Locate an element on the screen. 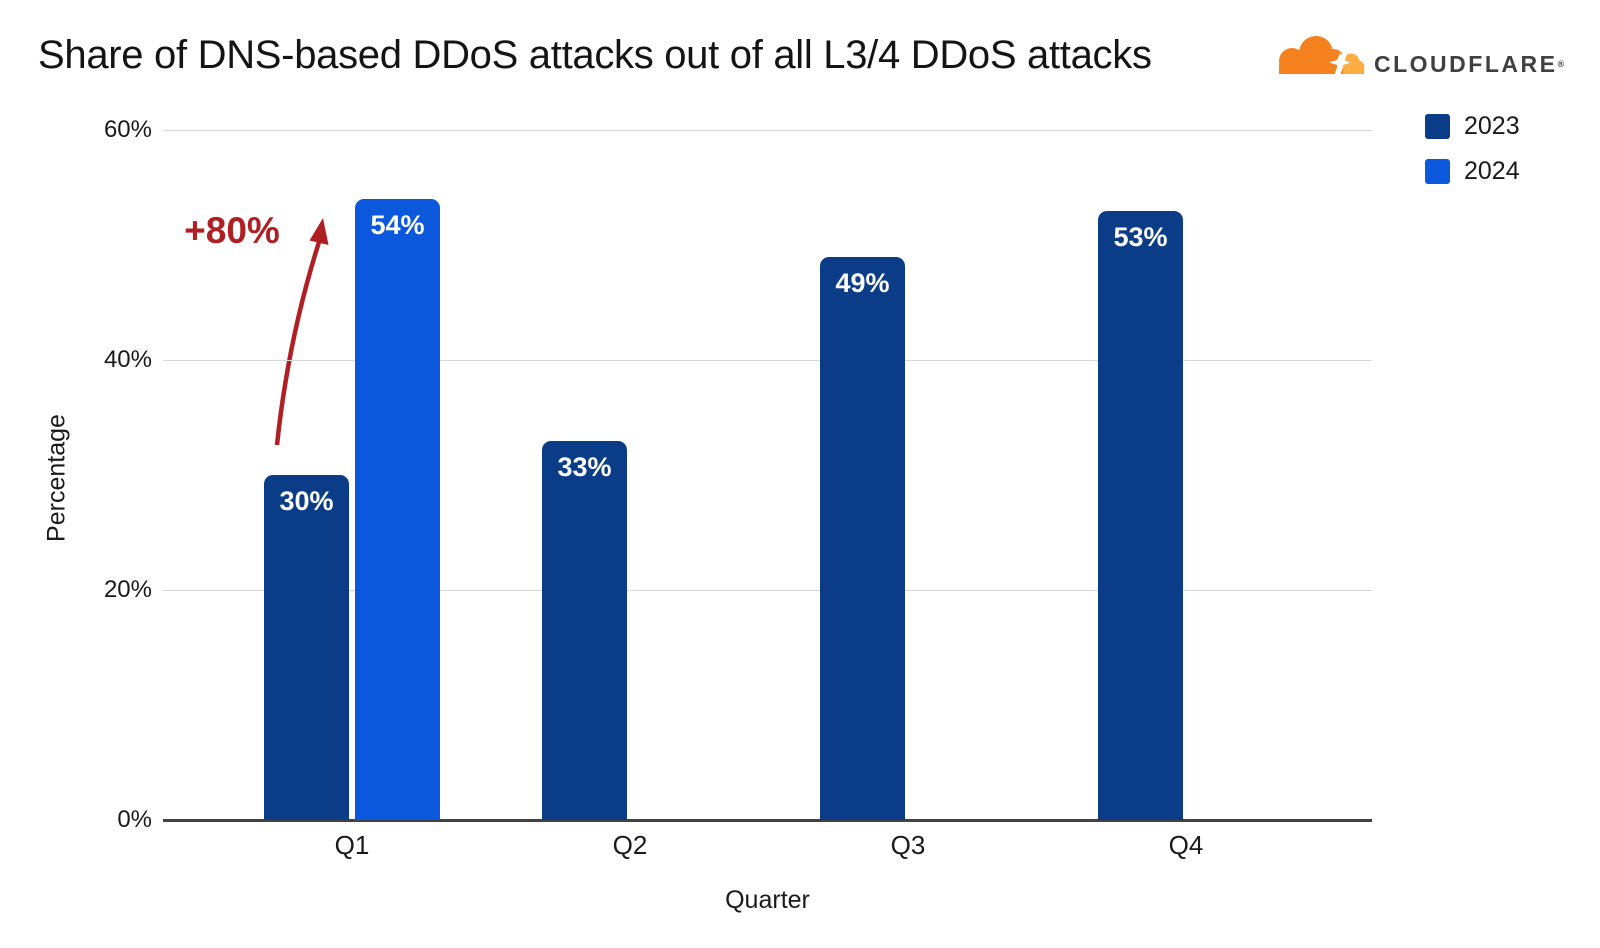 This screenshot has width=1600, height=948. y-tick-label-40%: 40% is located at coordinates (127, 359).